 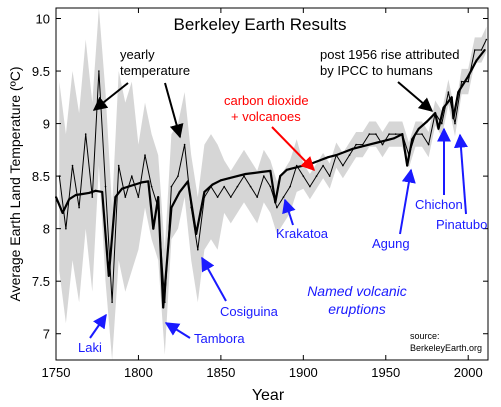 What do you see at coordinates (303, 372) in the screenshot?
I see `x-tick-label-1900: 1900` at bounding box center [303, 372].